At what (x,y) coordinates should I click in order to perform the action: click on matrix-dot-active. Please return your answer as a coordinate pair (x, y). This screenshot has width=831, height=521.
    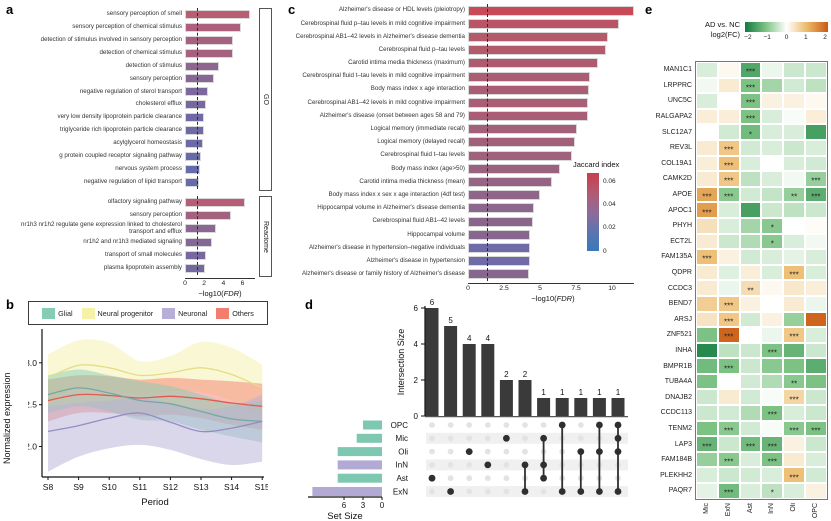
    Looking at the image, I should click on (618, 491).